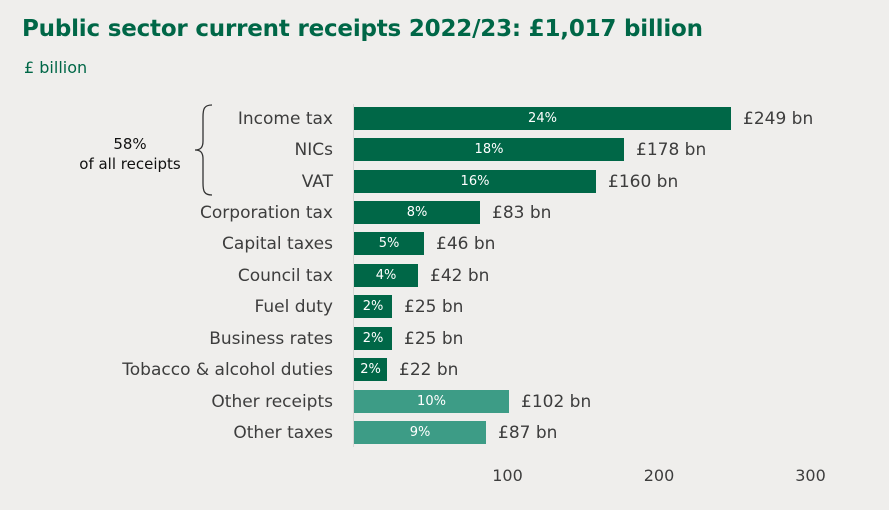  I want to click on value-label: £46 bn, so click(466, 244).